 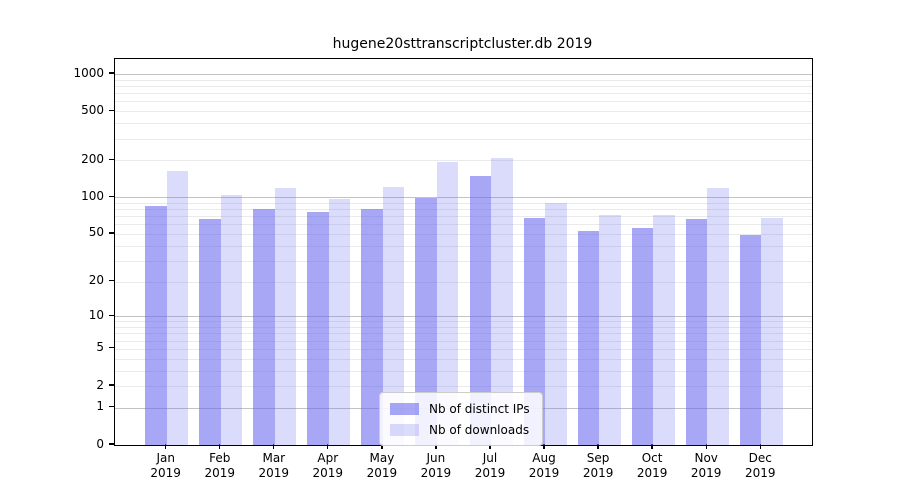 I want to click on bar-downloads-jun, so click(x=447, y=303).